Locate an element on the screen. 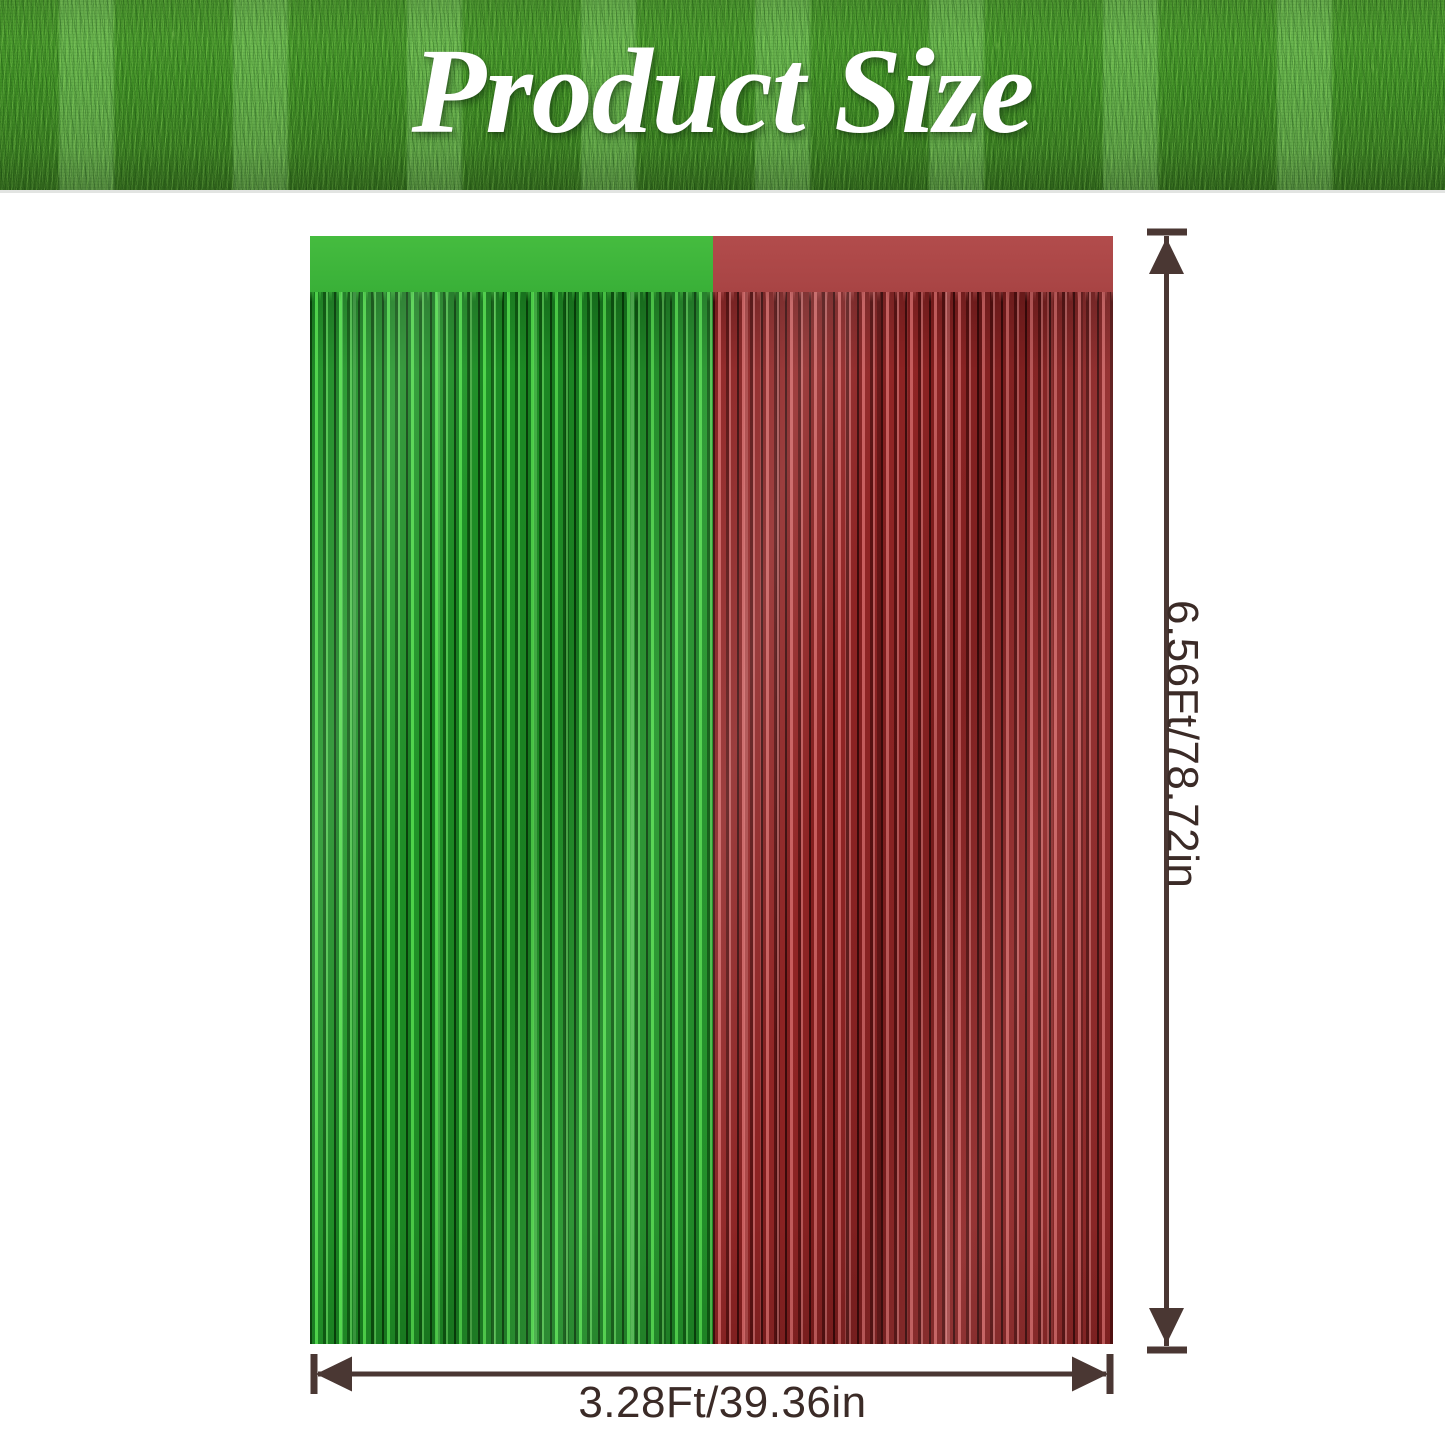  width-arrow-right-icon is located at coordinates (1090, 1374).